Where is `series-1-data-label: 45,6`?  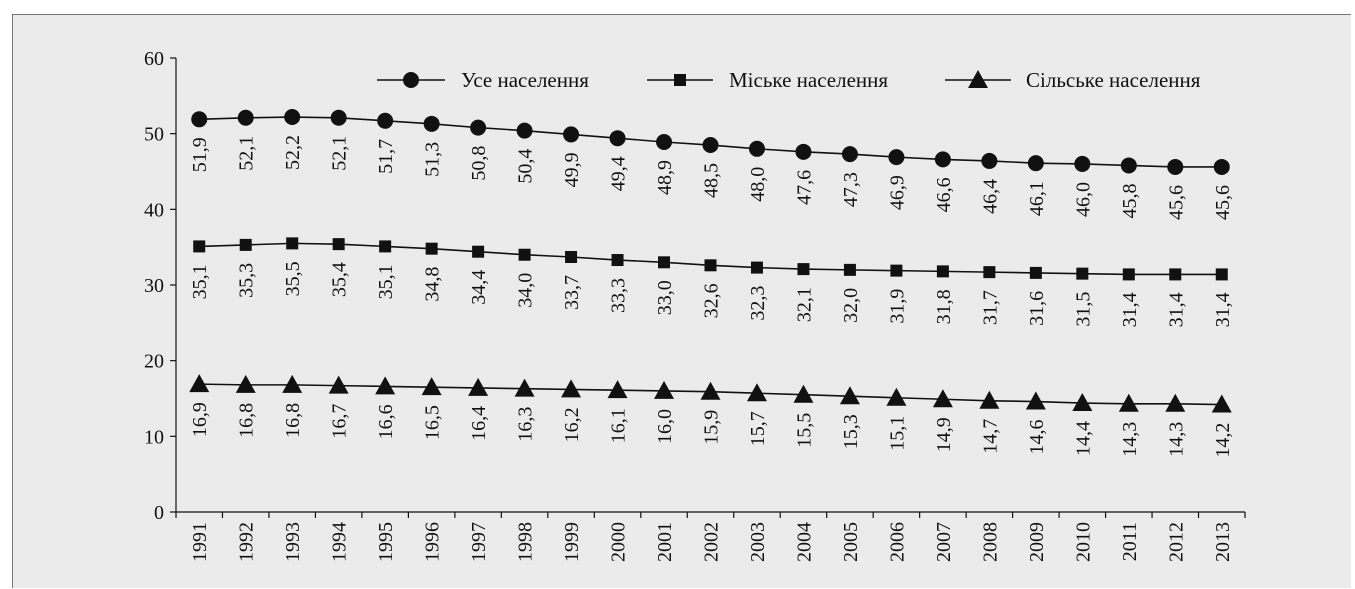
series-1-data-label: 45,6 is located at coordinates (1223, 202).